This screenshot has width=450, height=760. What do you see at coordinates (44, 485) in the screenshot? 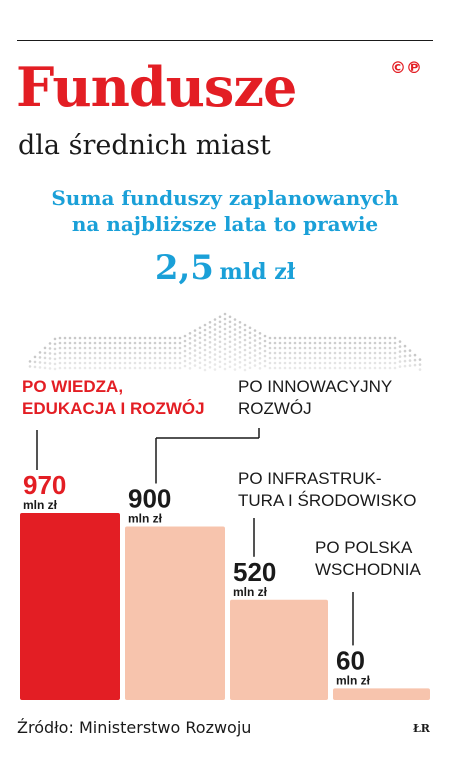
I see `value-label-1: 970` at bounding box center [44, 485].